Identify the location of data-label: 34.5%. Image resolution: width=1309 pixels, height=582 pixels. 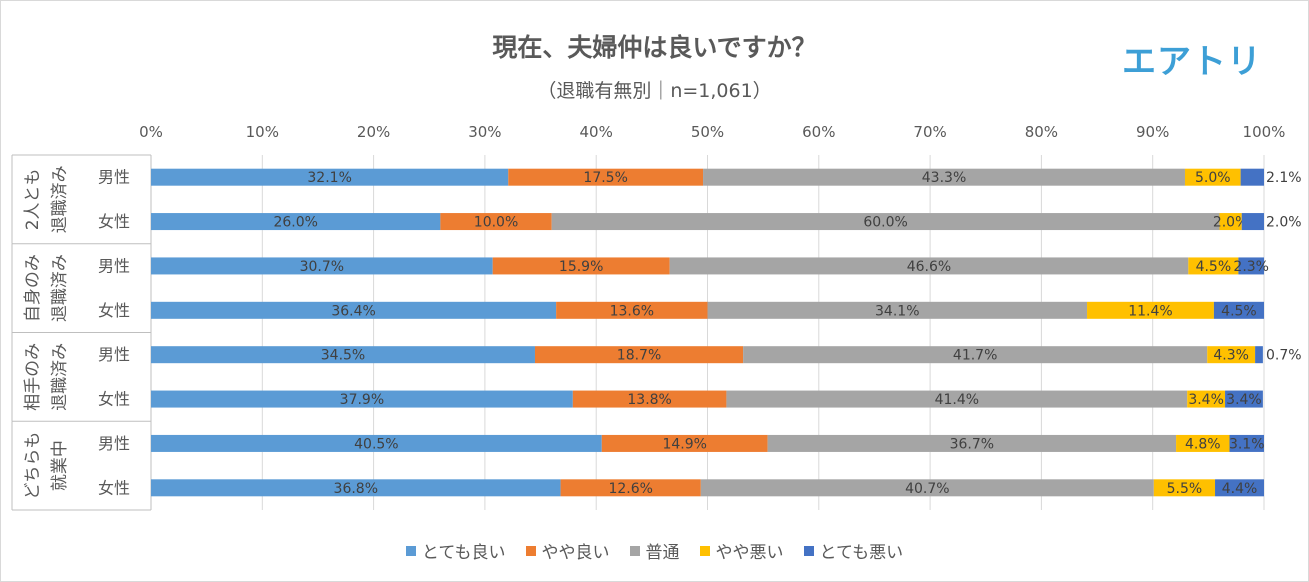
(343, 356).